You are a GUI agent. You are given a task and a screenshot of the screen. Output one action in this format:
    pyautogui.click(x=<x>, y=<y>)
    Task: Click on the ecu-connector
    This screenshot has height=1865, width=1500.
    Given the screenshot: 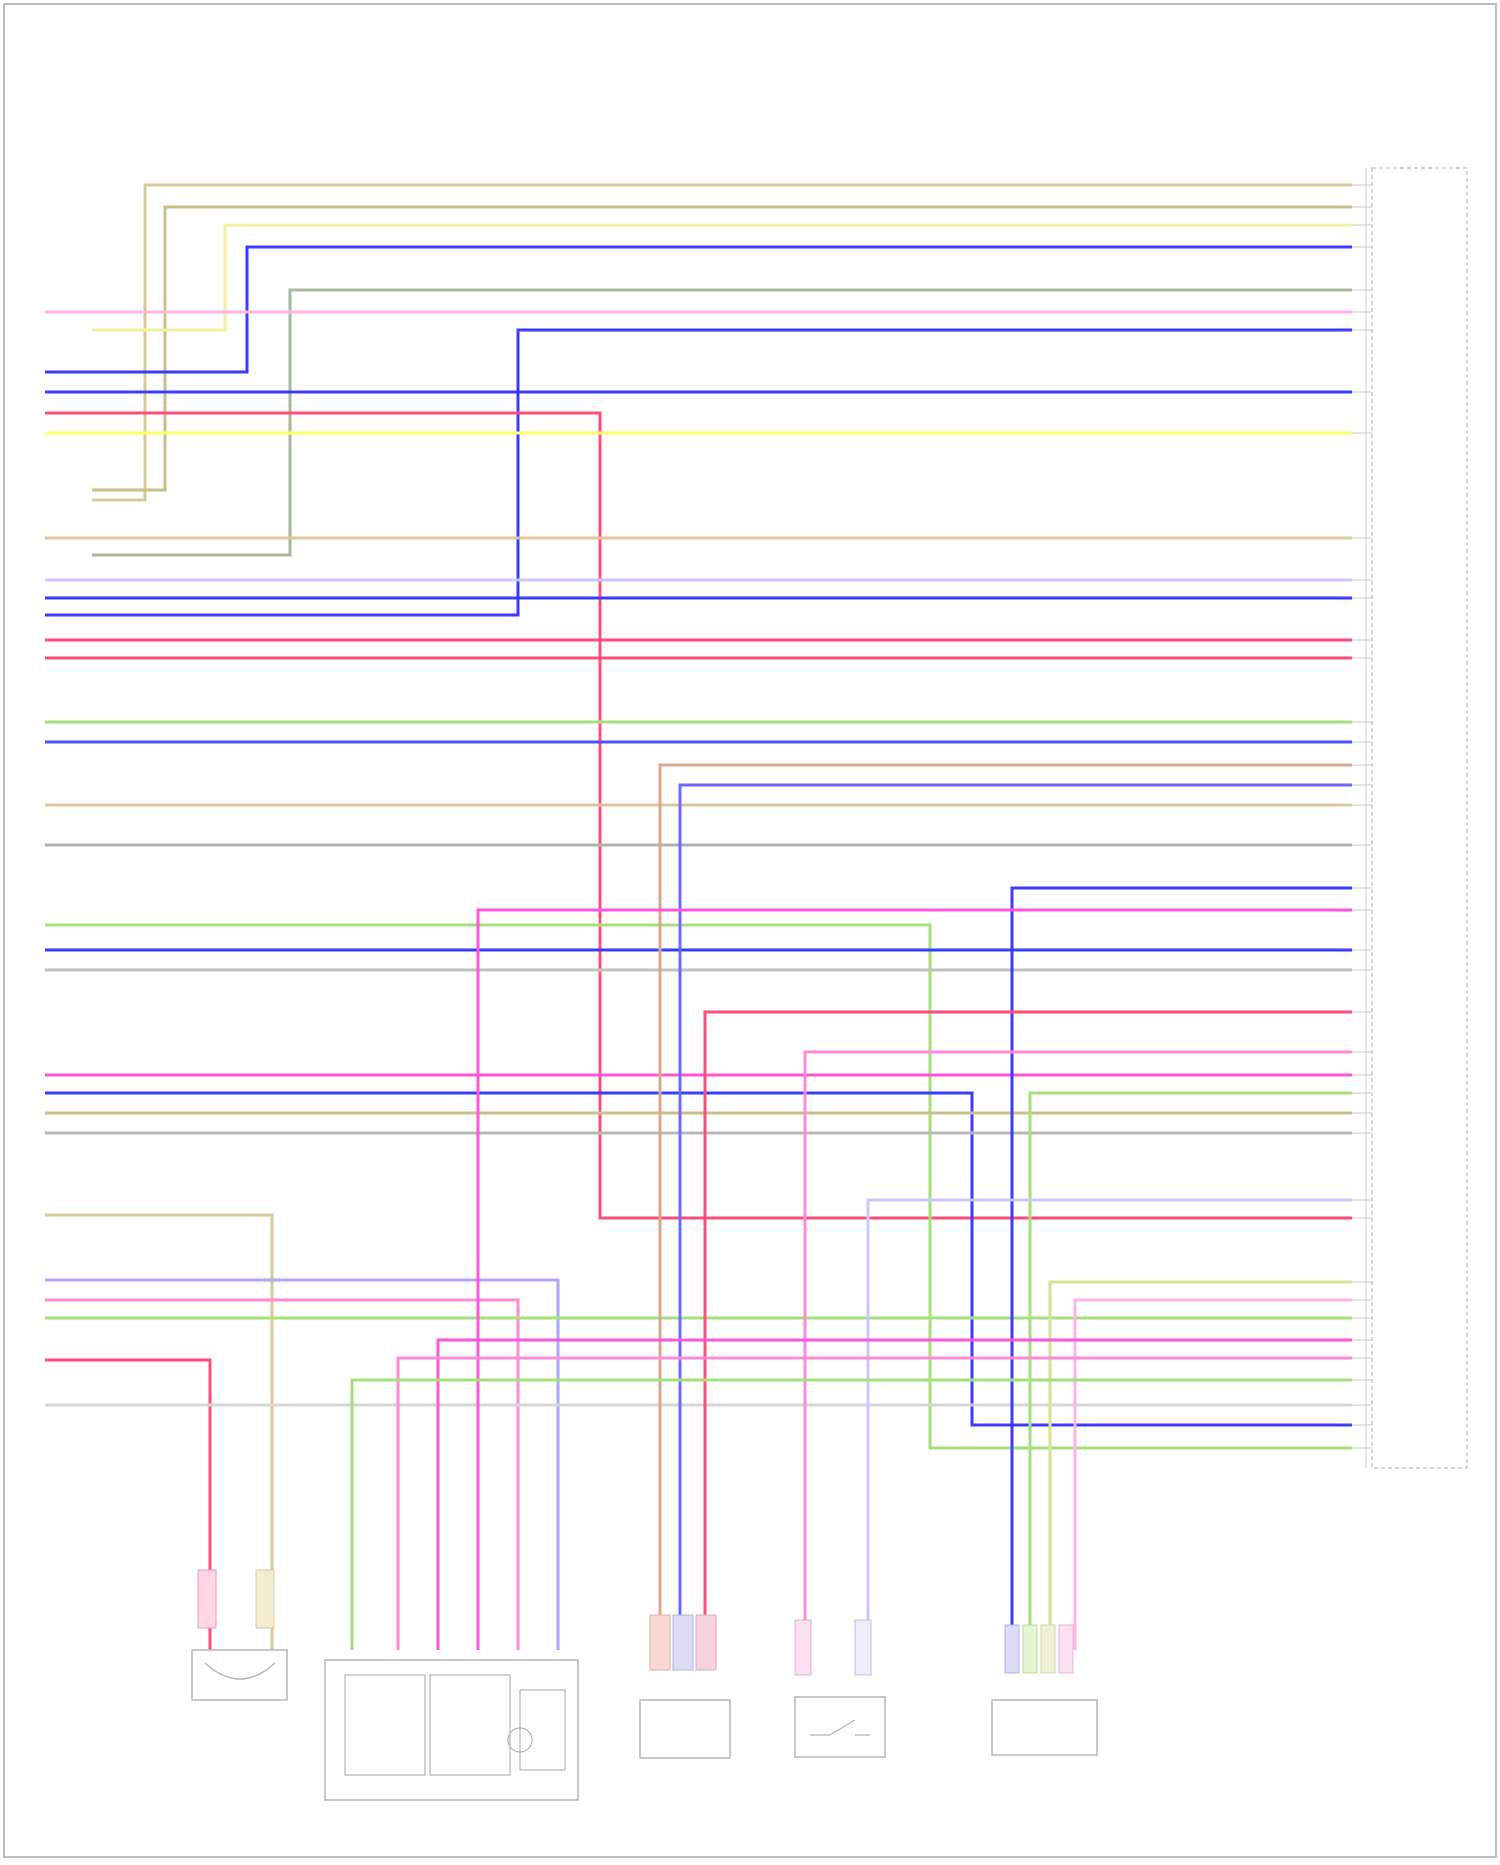 What is the action you would take?
    pyautogui.click(x=1416, y=818)
    